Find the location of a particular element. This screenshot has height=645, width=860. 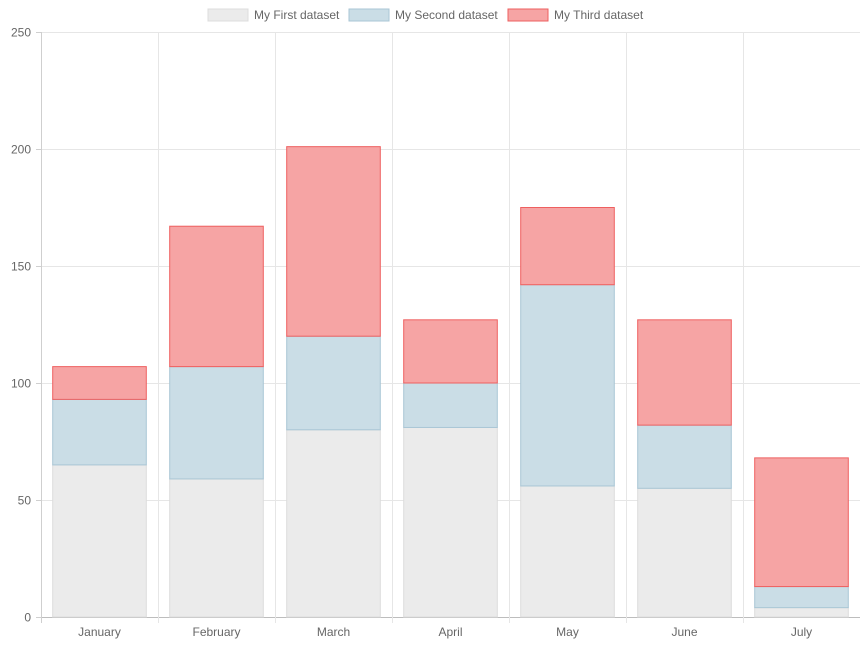

bar-segment-3-march is located at coordinates (333, 241).